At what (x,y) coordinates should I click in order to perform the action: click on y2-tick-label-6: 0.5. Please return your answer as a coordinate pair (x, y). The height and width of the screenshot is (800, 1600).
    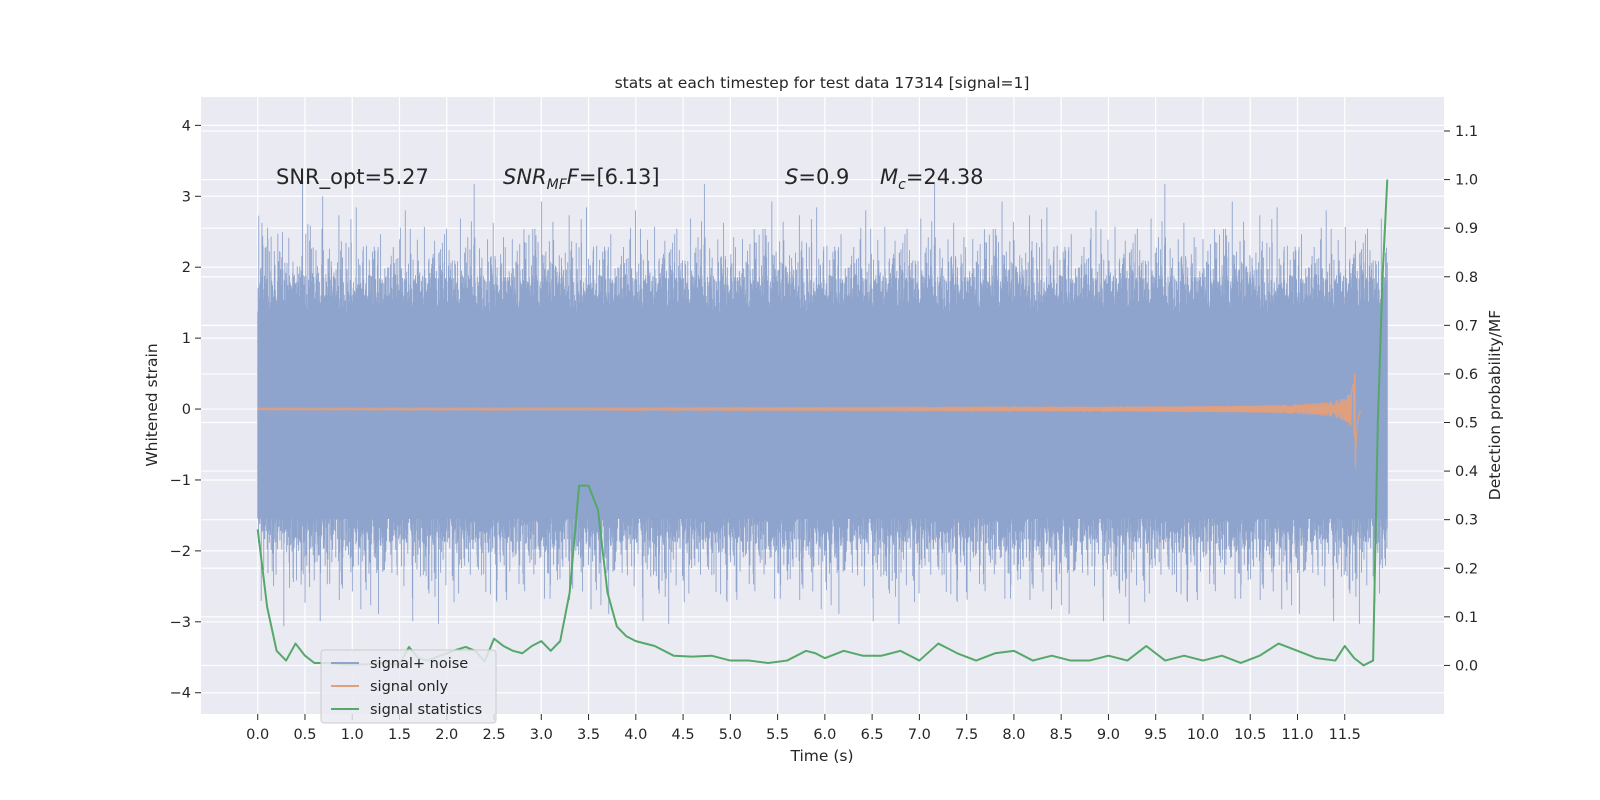
    Looking at the image, I should click on (1466, 424).